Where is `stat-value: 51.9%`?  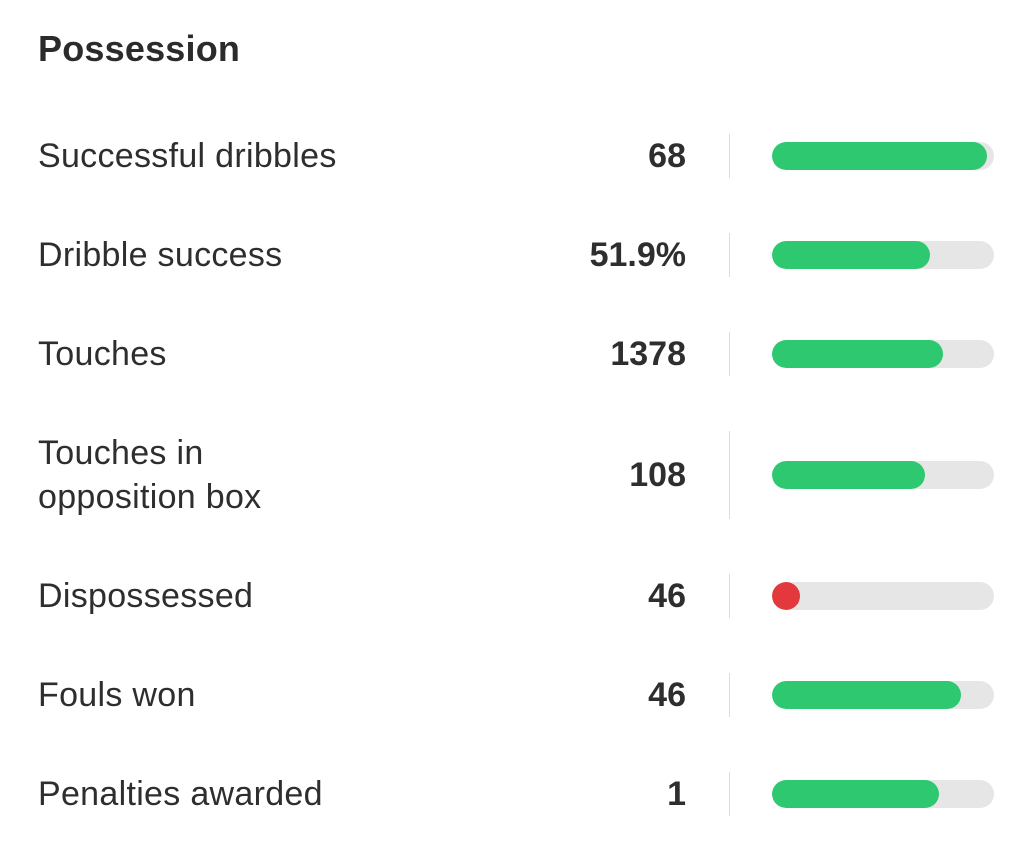
stat-value: 51.9% is located at coordinates (637, 255).